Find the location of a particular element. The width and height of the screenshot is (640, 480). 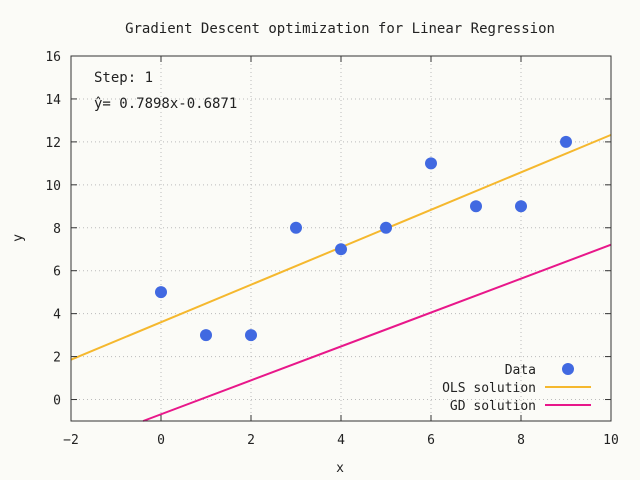

legend: Data OLS solution GD solution is located at coordinates (516, 388).